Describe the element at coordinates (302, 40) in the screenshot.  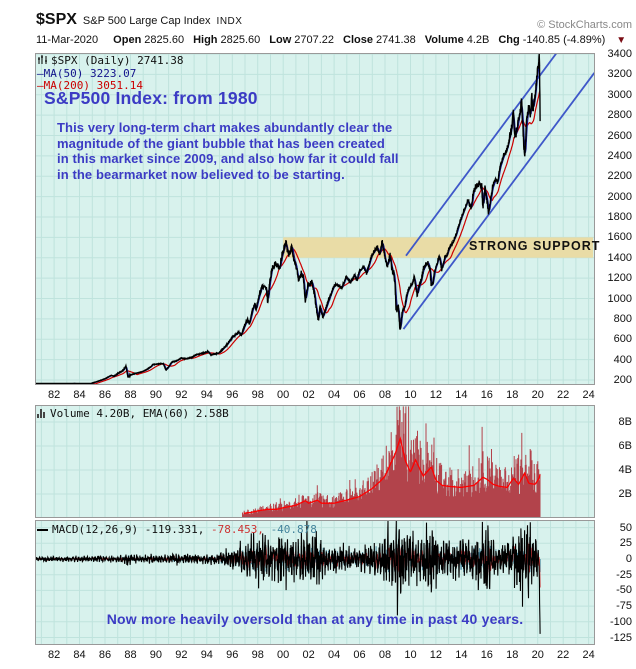
I see `quote-field: Low 2707.22` at that location.